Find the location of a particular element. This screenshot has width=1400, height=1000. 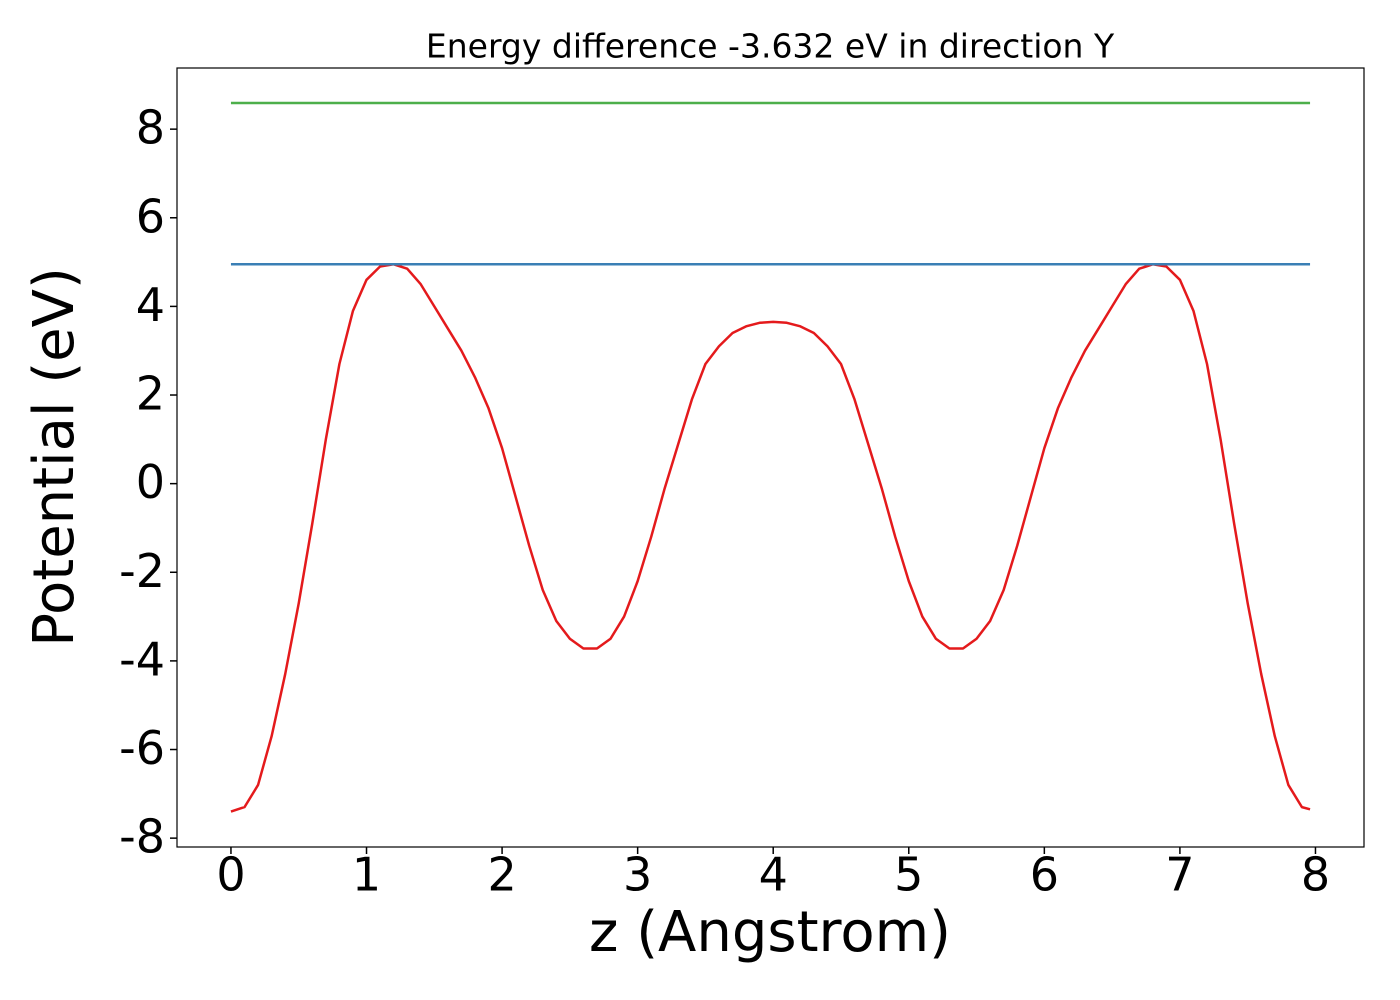

x-tick-label: 7 is located at coordinates (1179, 875).